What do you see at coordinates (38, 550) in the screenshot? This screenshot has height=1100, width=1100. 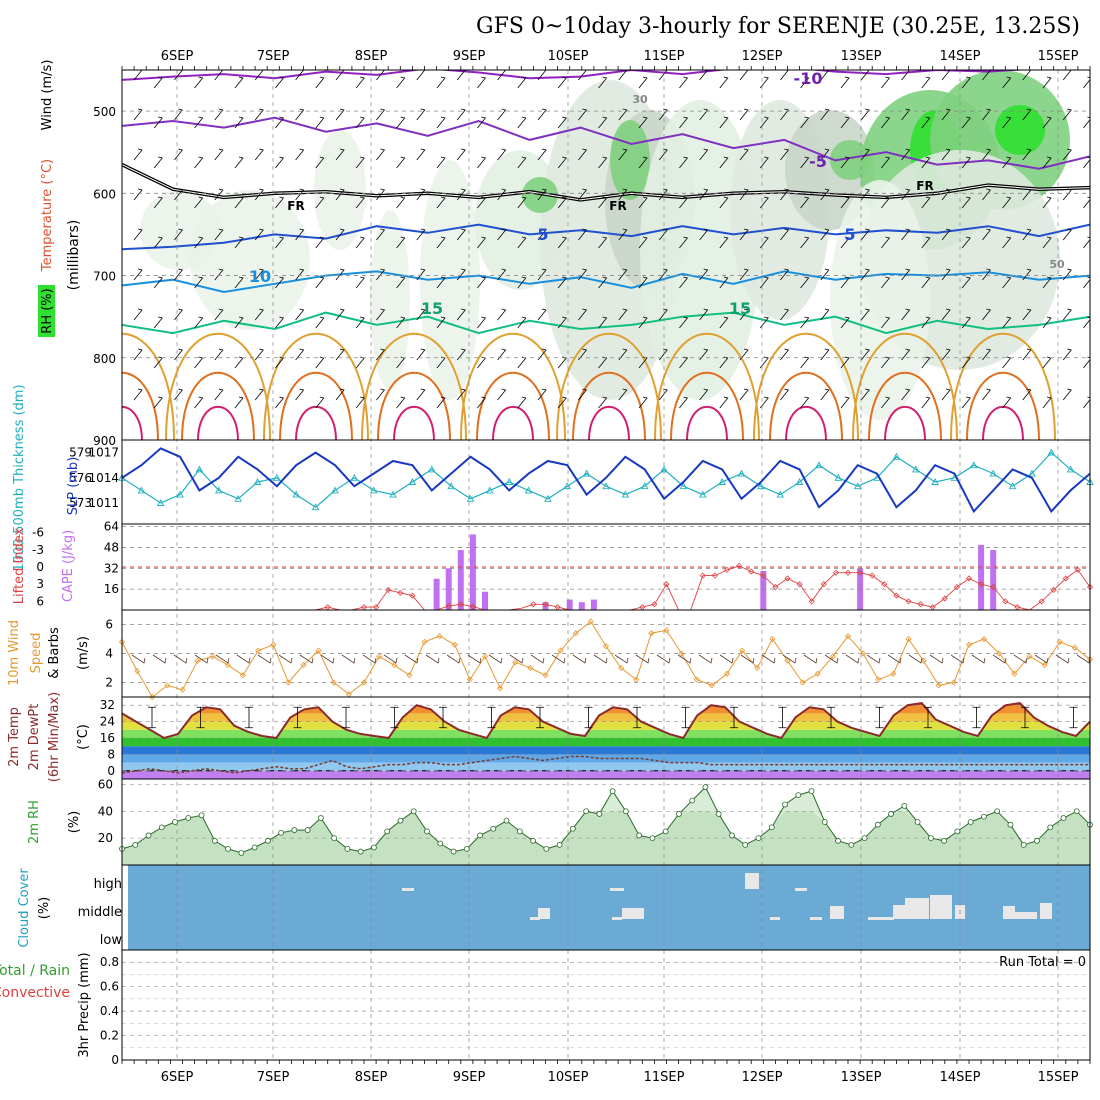 I see `li-tick-label: -3` at bounding box center [38, 550].